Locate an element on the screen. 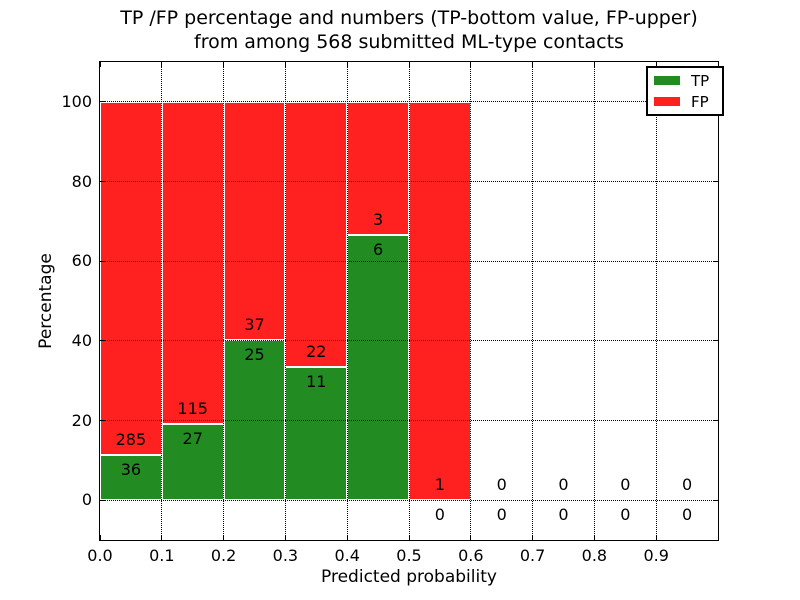  bar-count-label-fp: 22 is located at coordinates (316, 352).